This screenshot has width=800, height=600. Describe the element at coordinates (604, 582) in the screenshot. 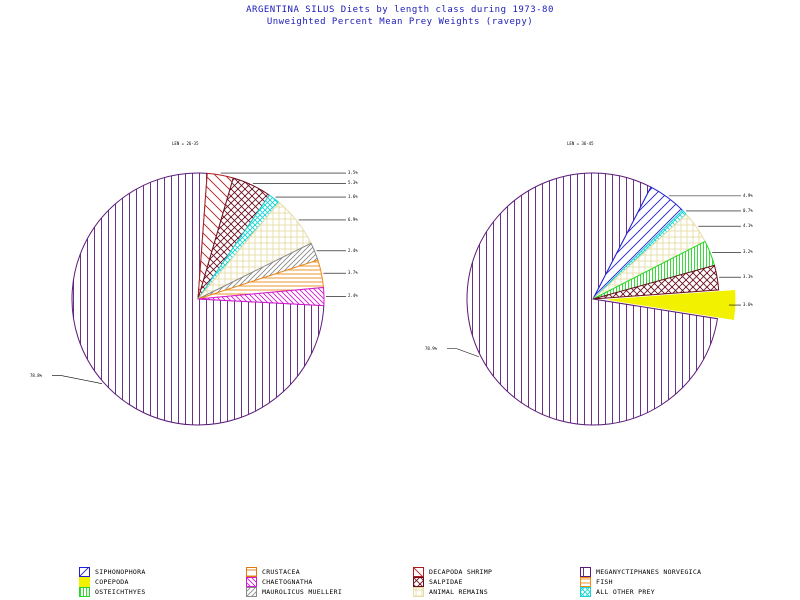

I see `legend-label: FISH` at that location.